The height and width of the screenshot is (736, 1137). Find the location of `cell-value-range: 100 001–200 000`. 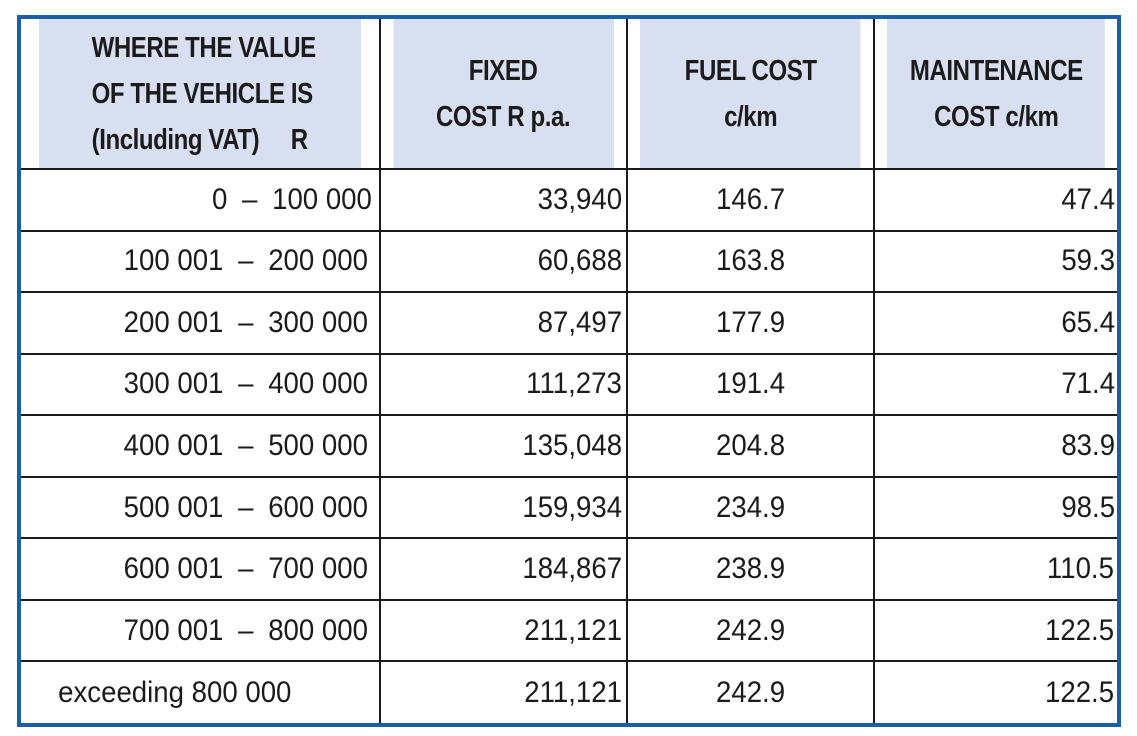

cell-value-range: 100 001–200 000 is located at coordinates (201, 261).